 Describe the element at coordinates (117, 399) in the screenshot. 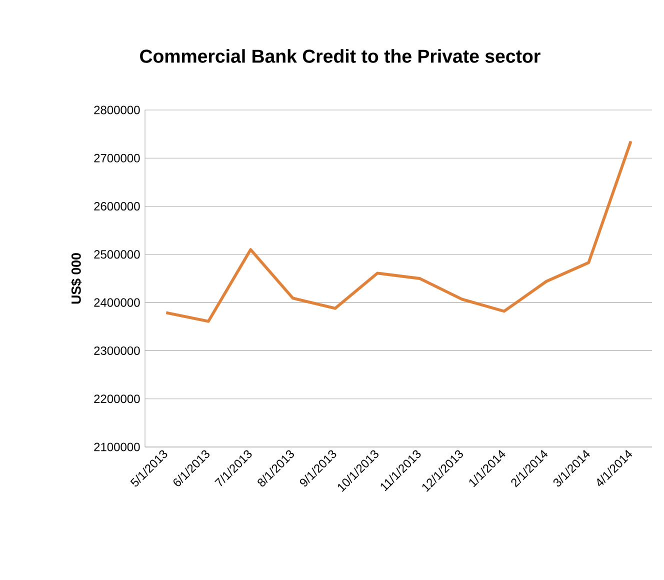

I see `y-tick-label: 2200000` at that location.